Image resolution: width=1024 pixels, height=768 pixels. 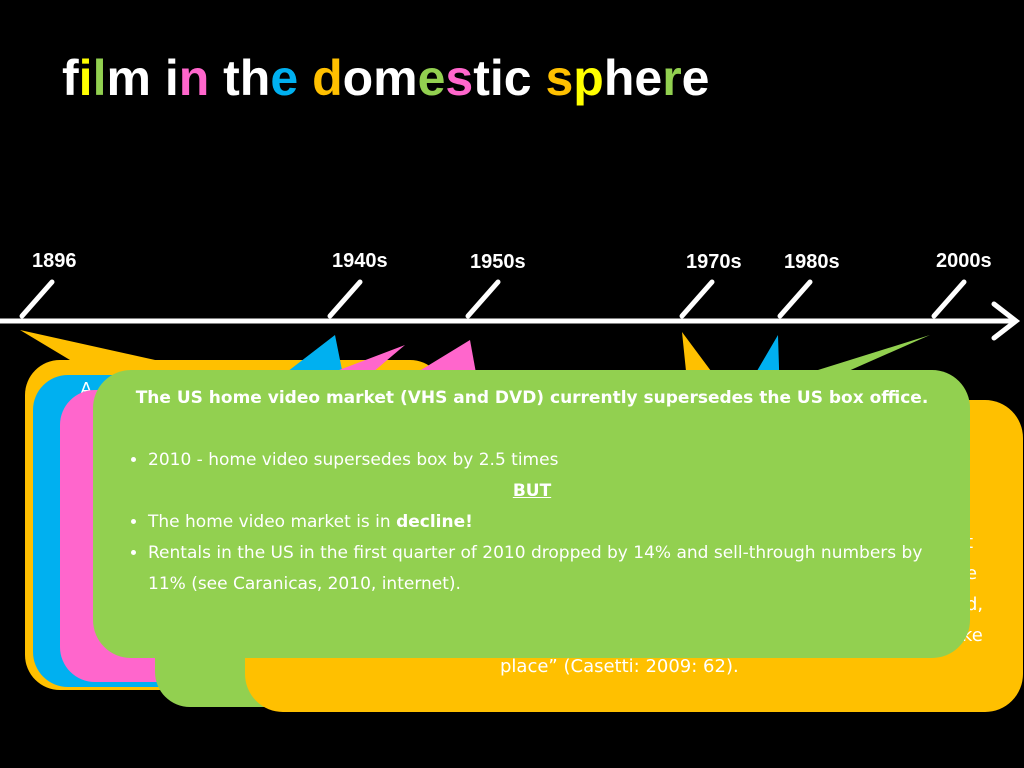 What do you see at coordinates (360, 261) in the screenshot?
I see `timeline-label: 1940s` at bounding box center [360, 261].